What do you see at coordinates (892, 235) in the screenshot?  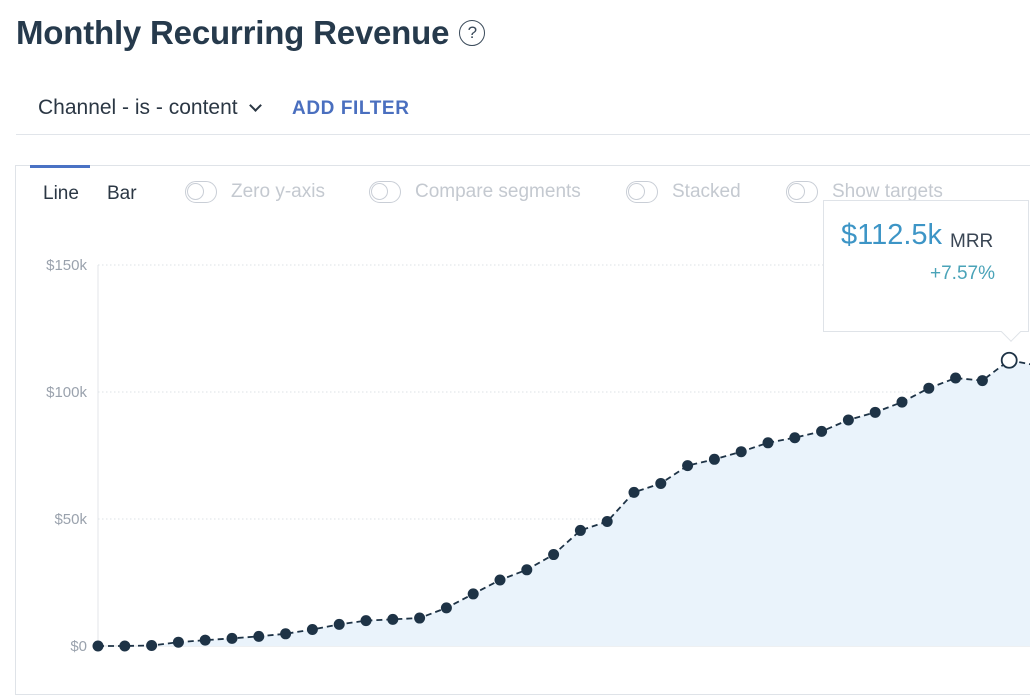 I see `tooltip-value: $112.5k` at bounding box center [892, 235].